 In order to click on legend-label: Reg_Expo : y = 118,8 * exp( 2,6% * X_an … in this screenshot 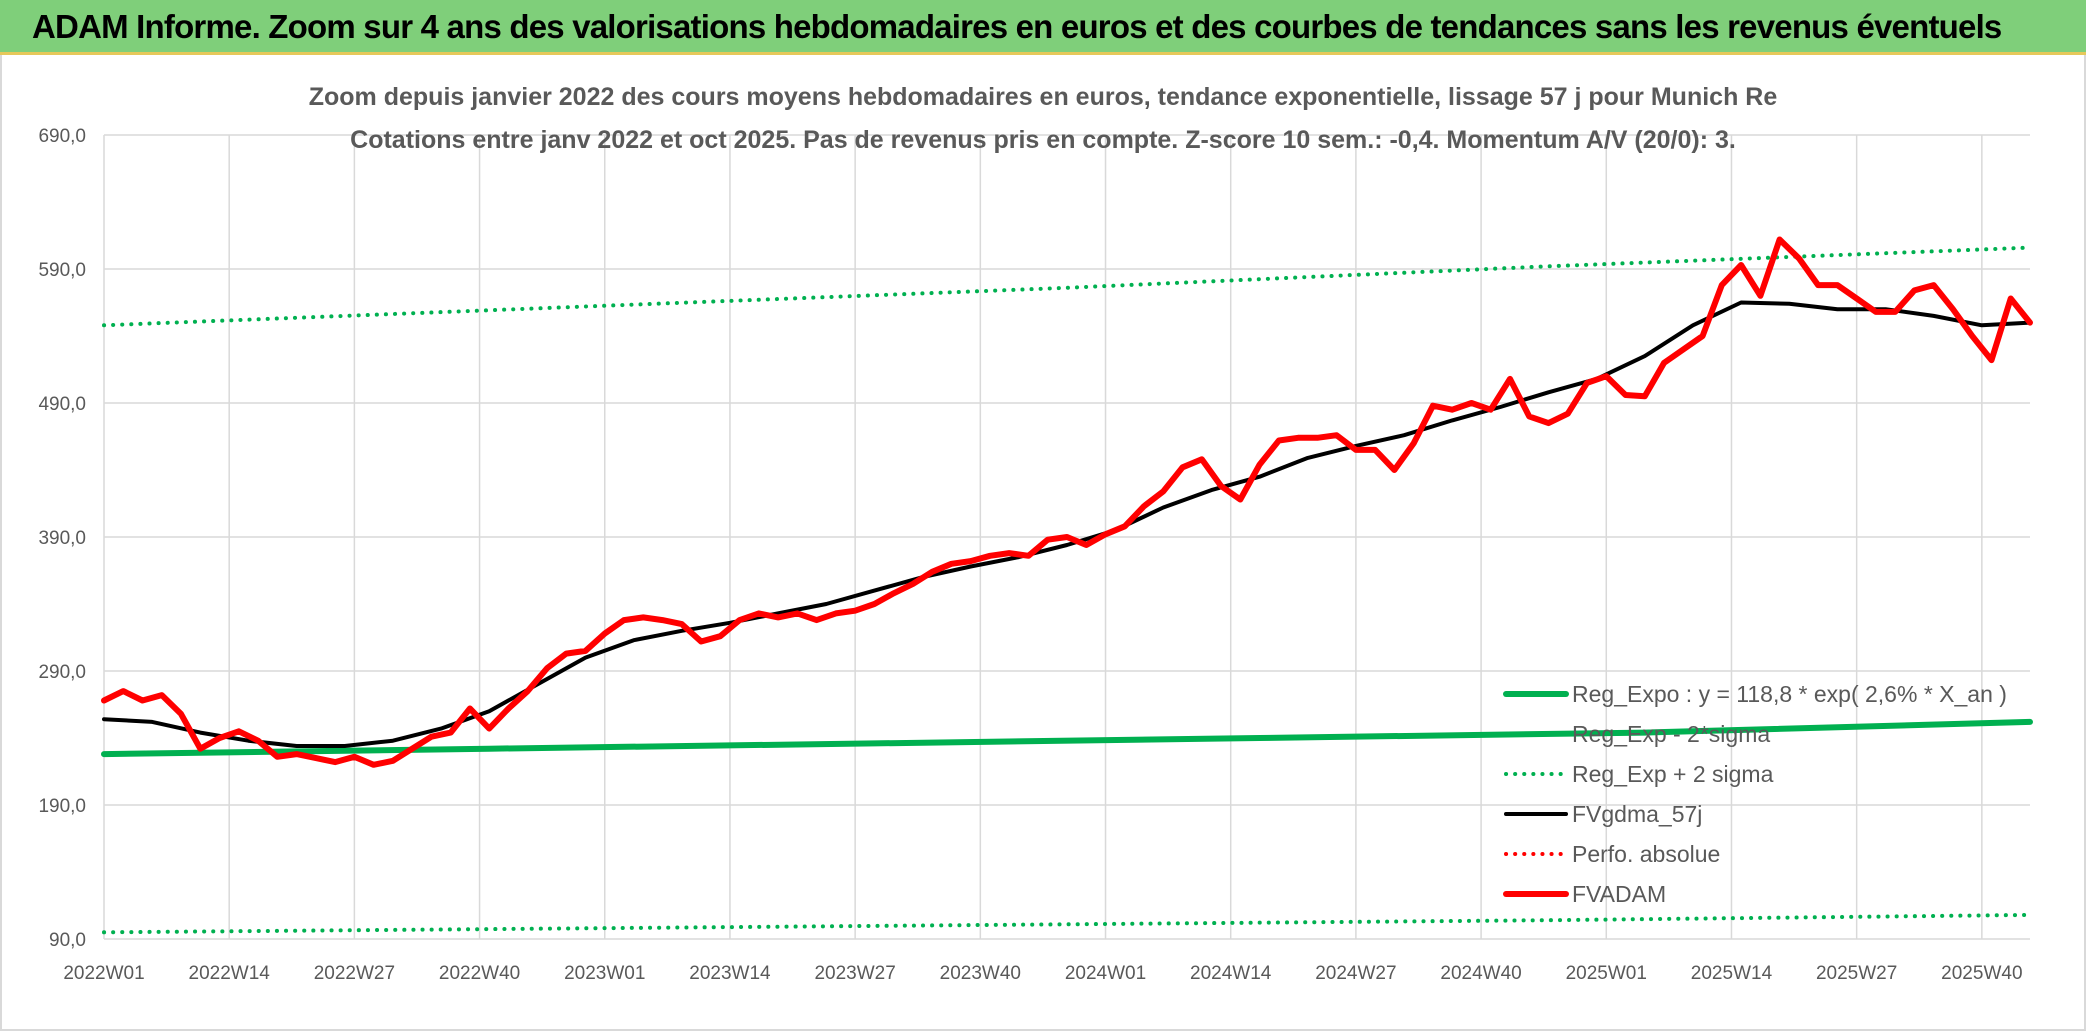, I will do `click(1789, 694)`.